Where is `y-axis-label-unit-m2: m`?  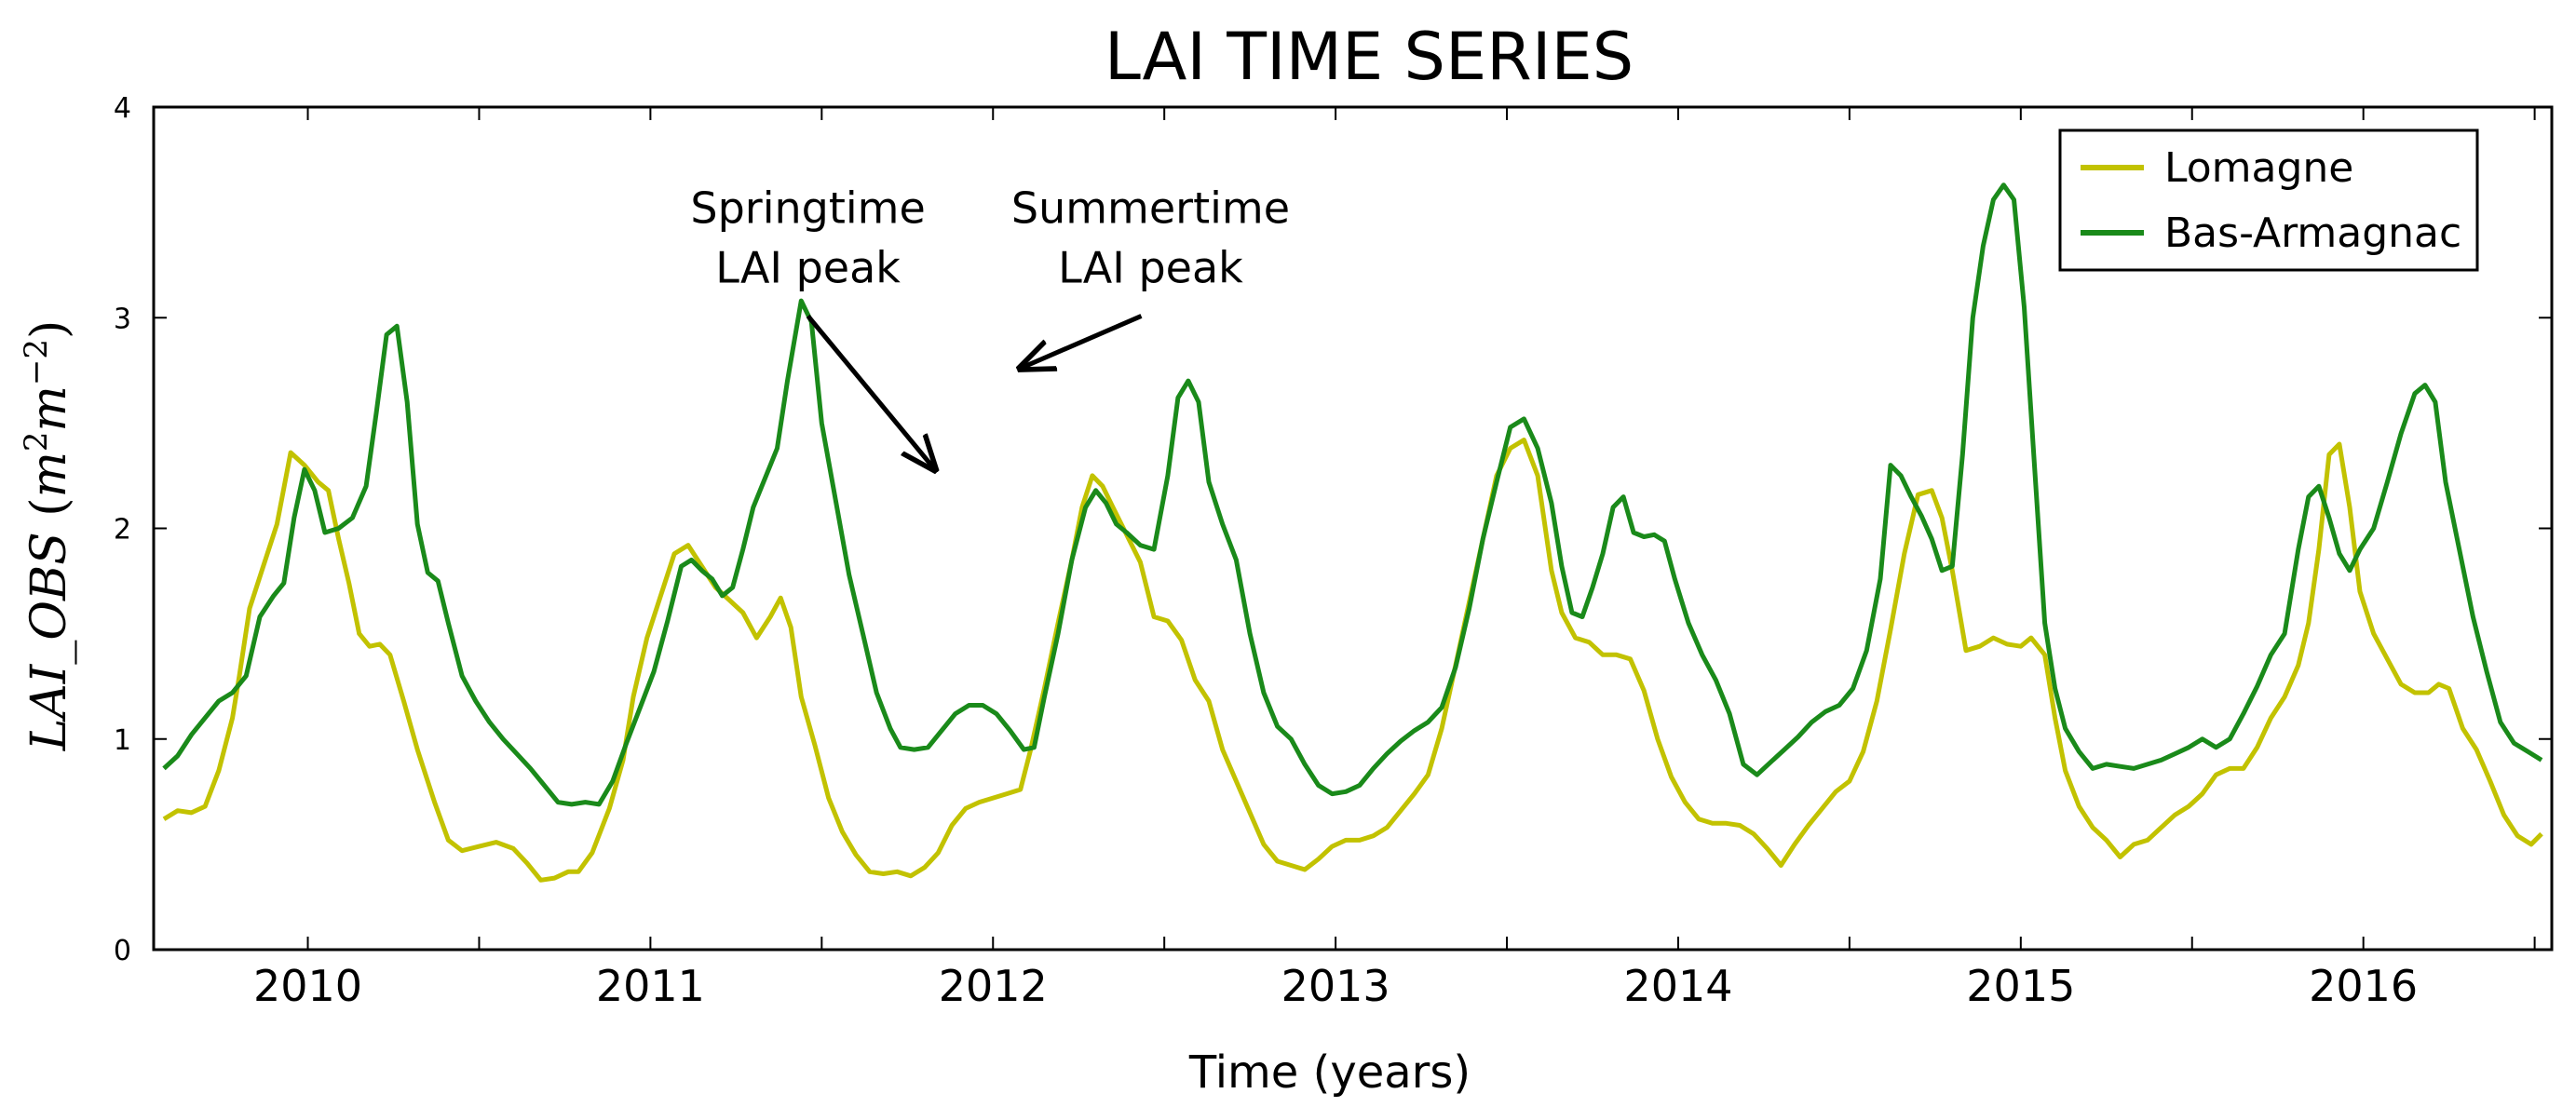 y-axis-label-unit-m2: m is located at coordinates (49, 408).